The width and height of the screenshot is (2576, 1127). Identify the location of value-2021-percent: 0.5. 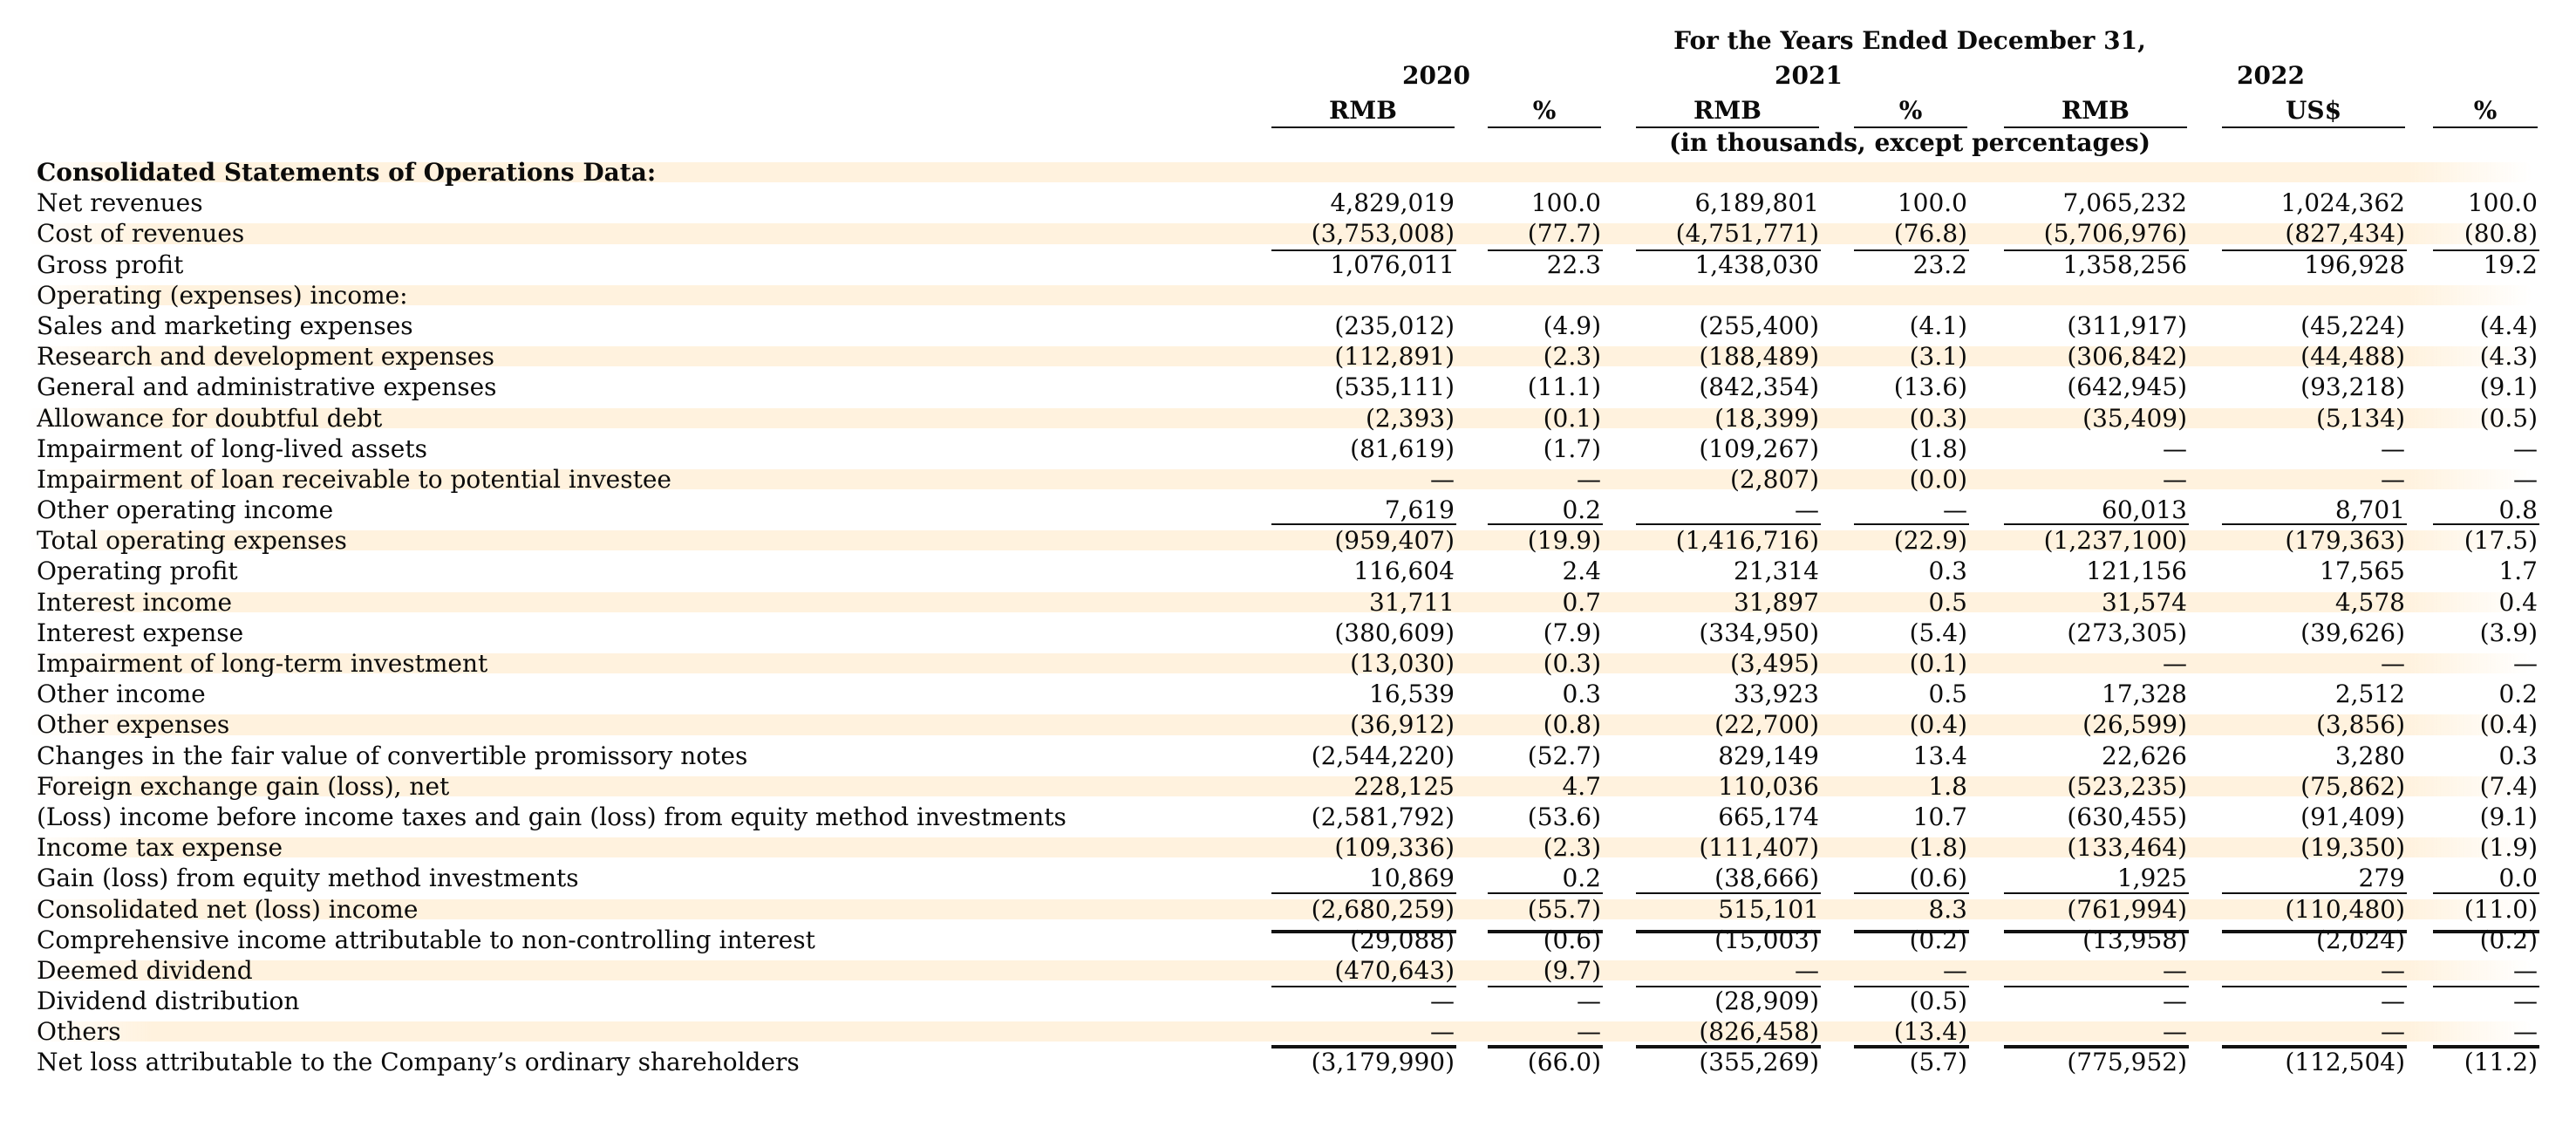
(1948, 602).